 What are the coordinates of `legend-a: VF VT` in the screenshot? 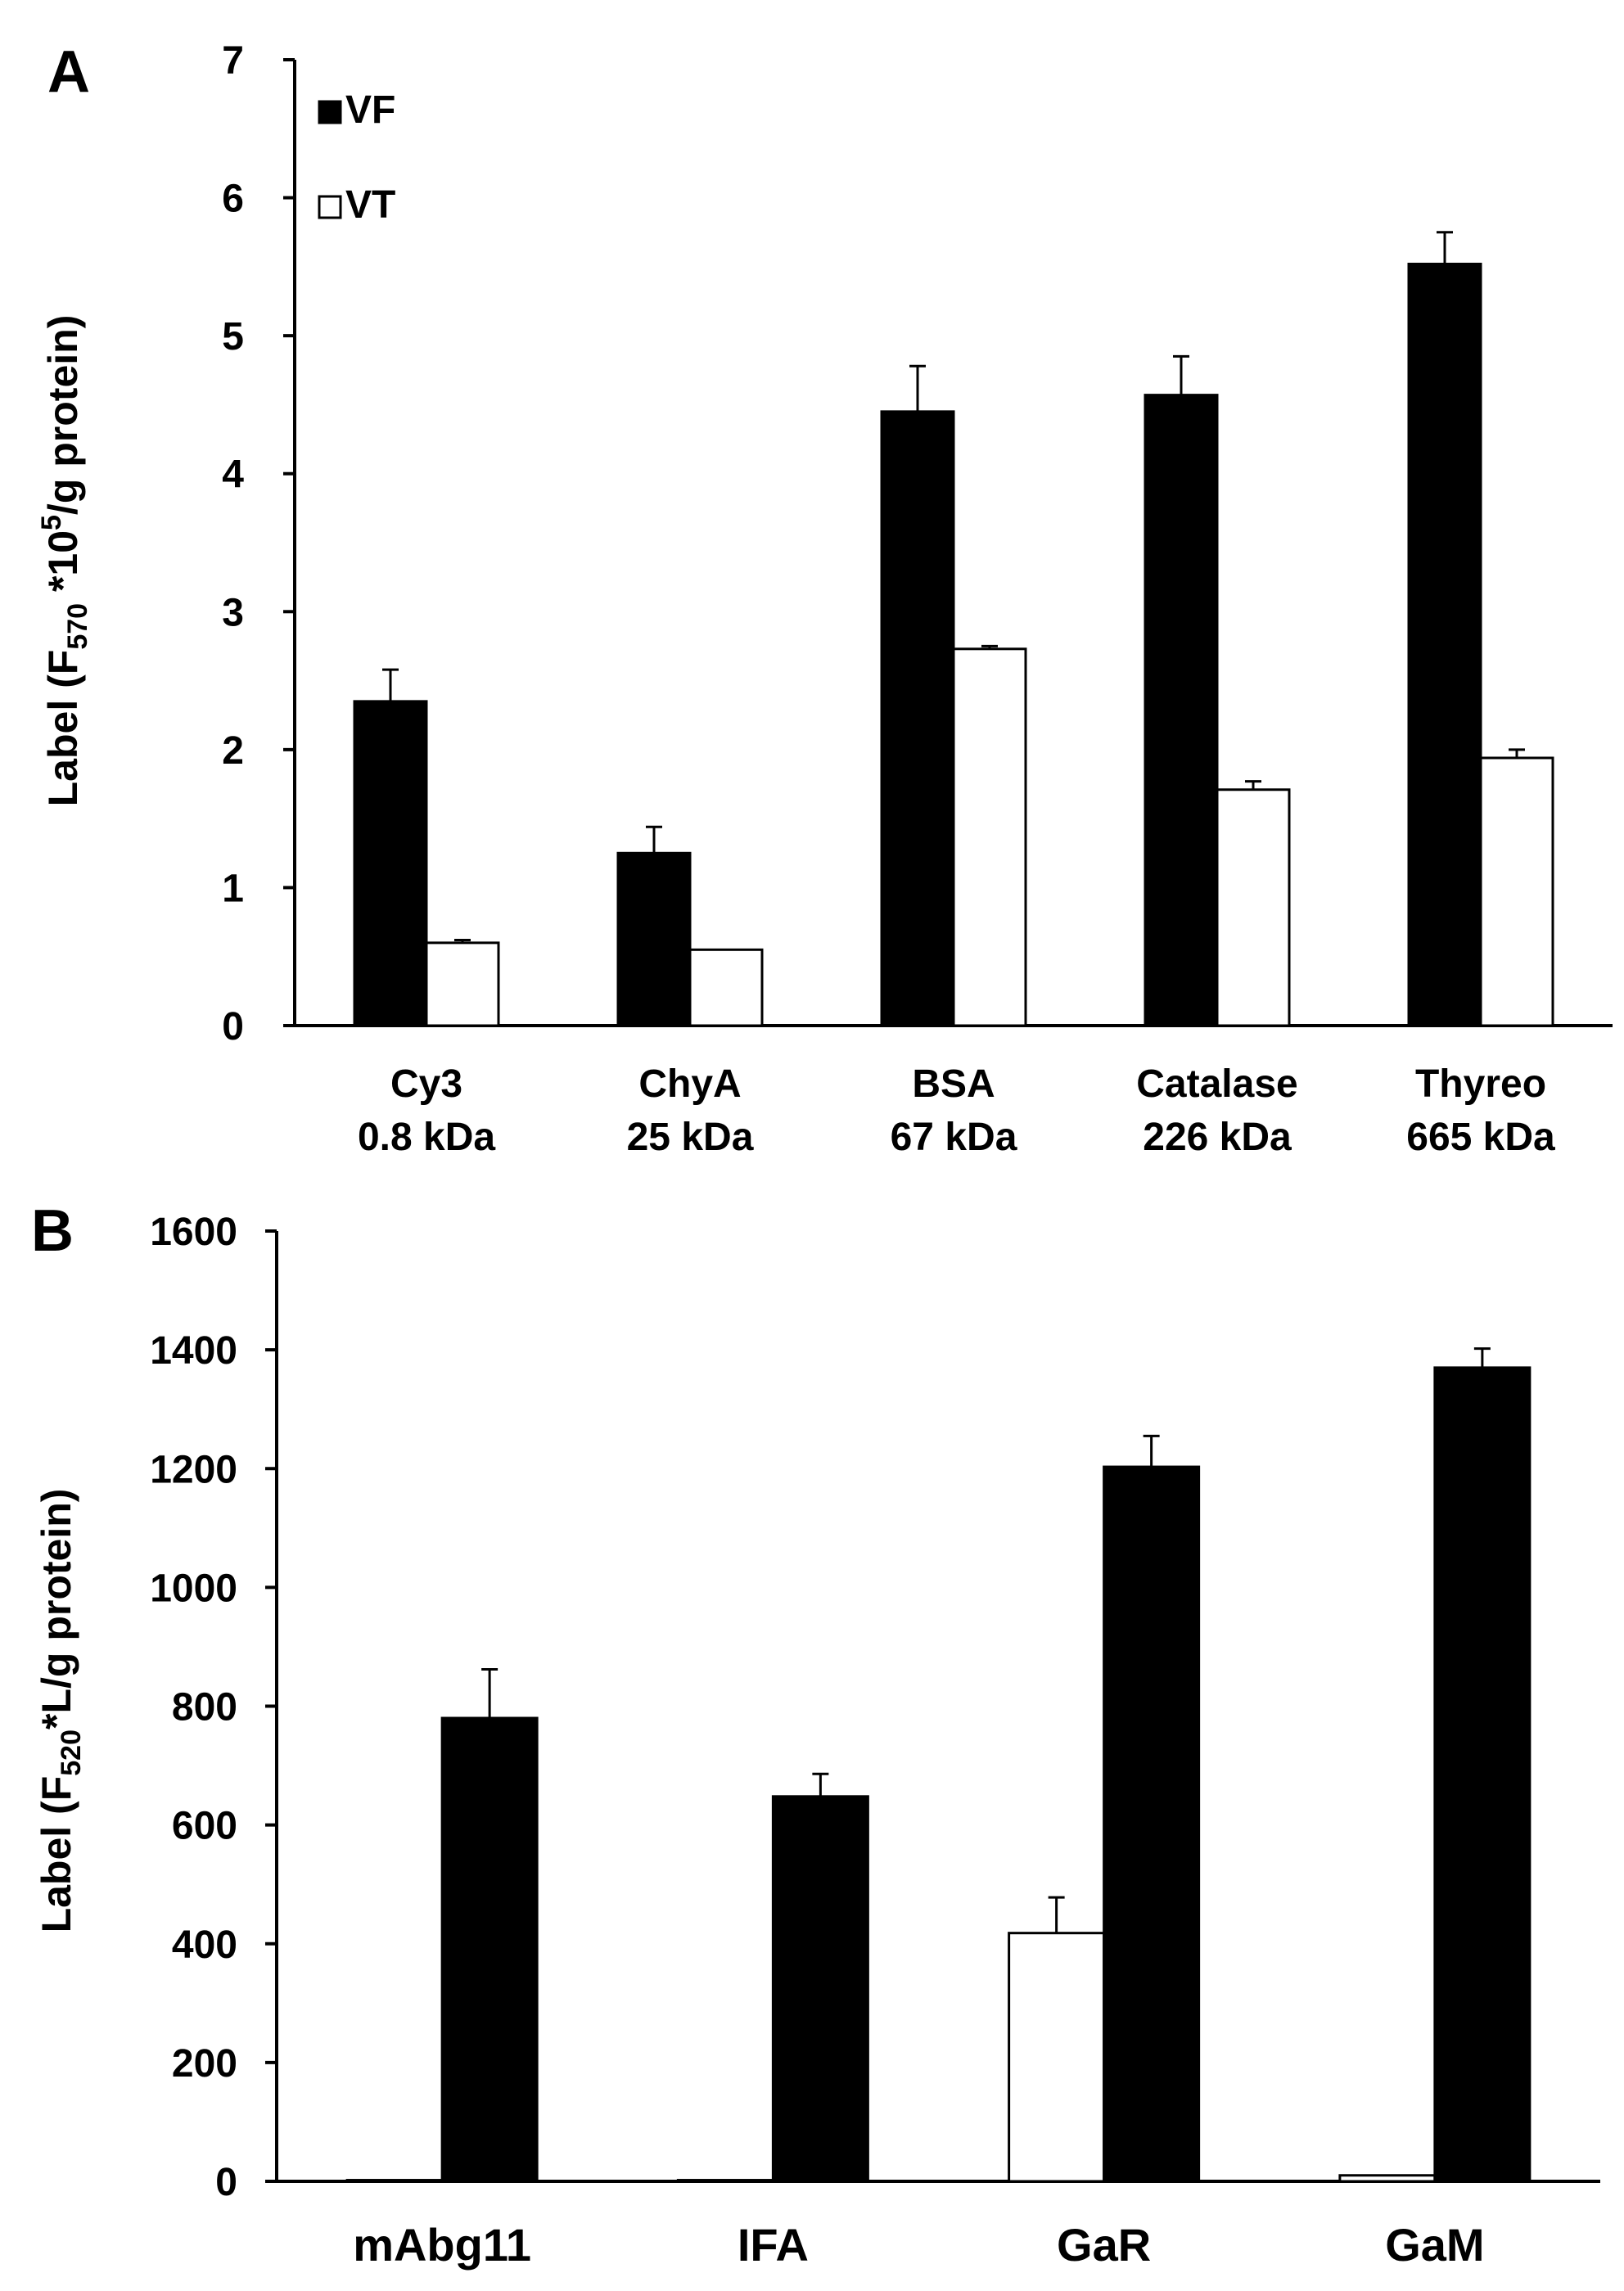 It's located at (357, 157).